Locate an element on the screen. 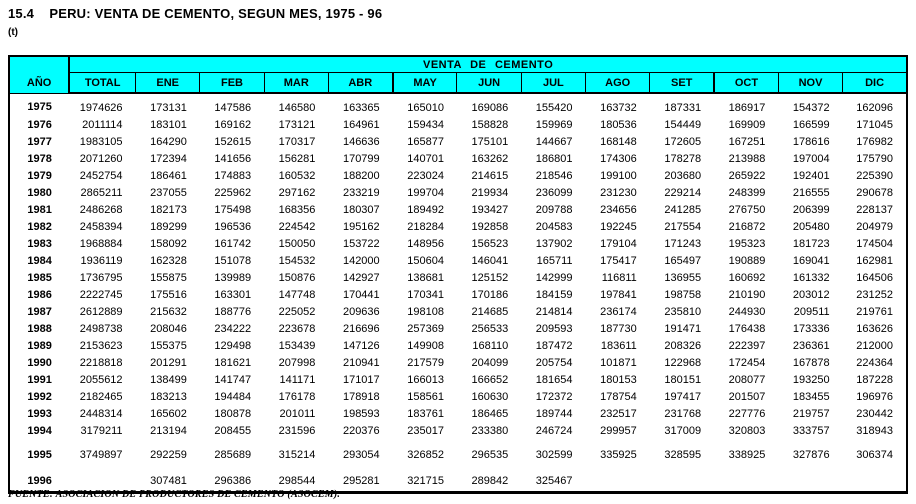  value-cell-abr: 170441 is located at coordinates (361, 294).